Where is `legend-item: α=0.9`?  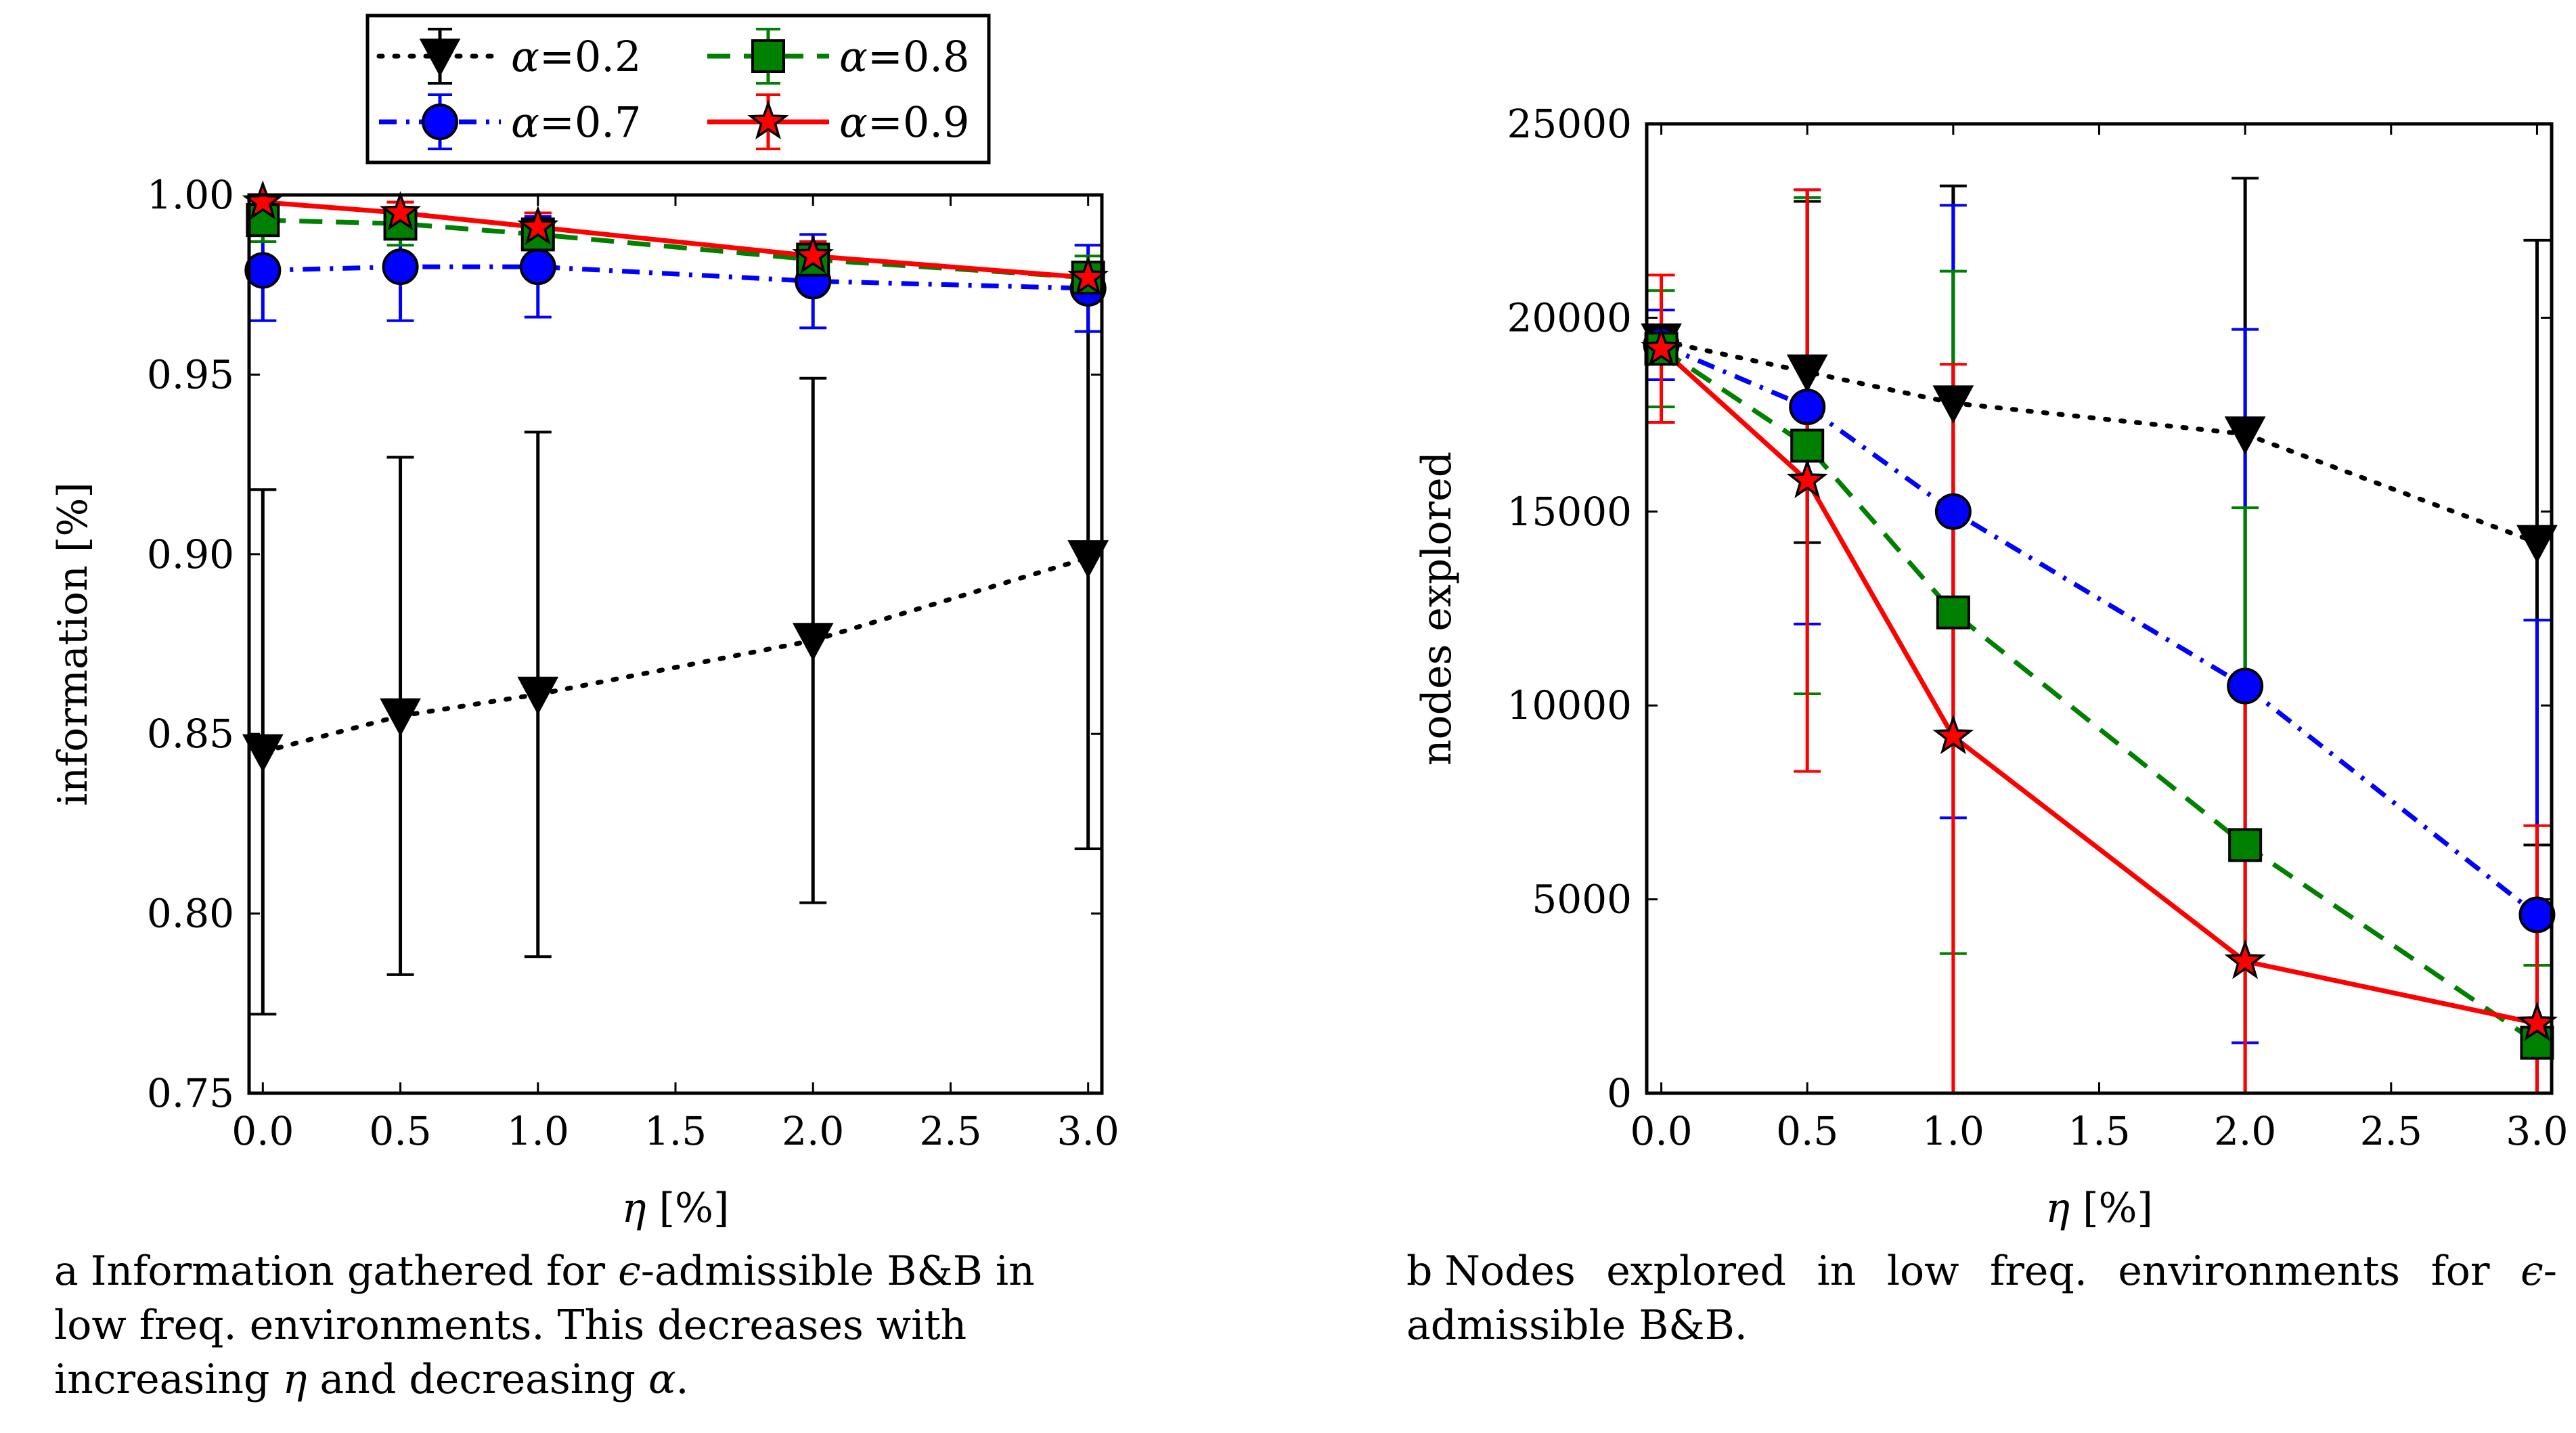 legend-item: α=0.9 is located at coordinates (839, 121).